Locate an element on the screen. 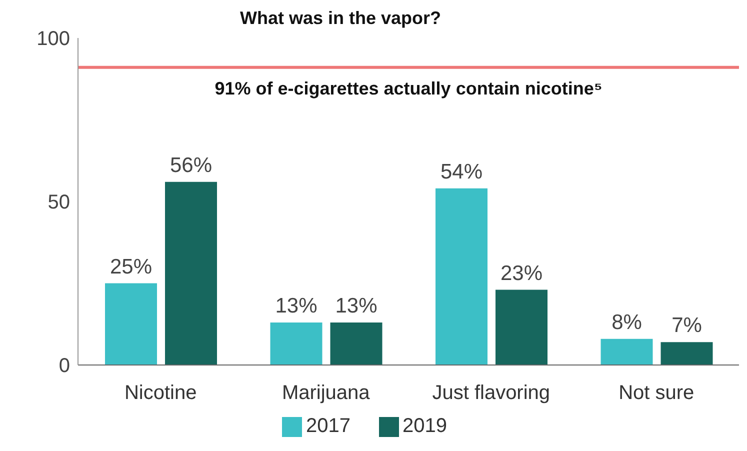 The width and height of the screenshot is (747, 451). x-tick-label: Nicotine is located at coordinates (160, 393).